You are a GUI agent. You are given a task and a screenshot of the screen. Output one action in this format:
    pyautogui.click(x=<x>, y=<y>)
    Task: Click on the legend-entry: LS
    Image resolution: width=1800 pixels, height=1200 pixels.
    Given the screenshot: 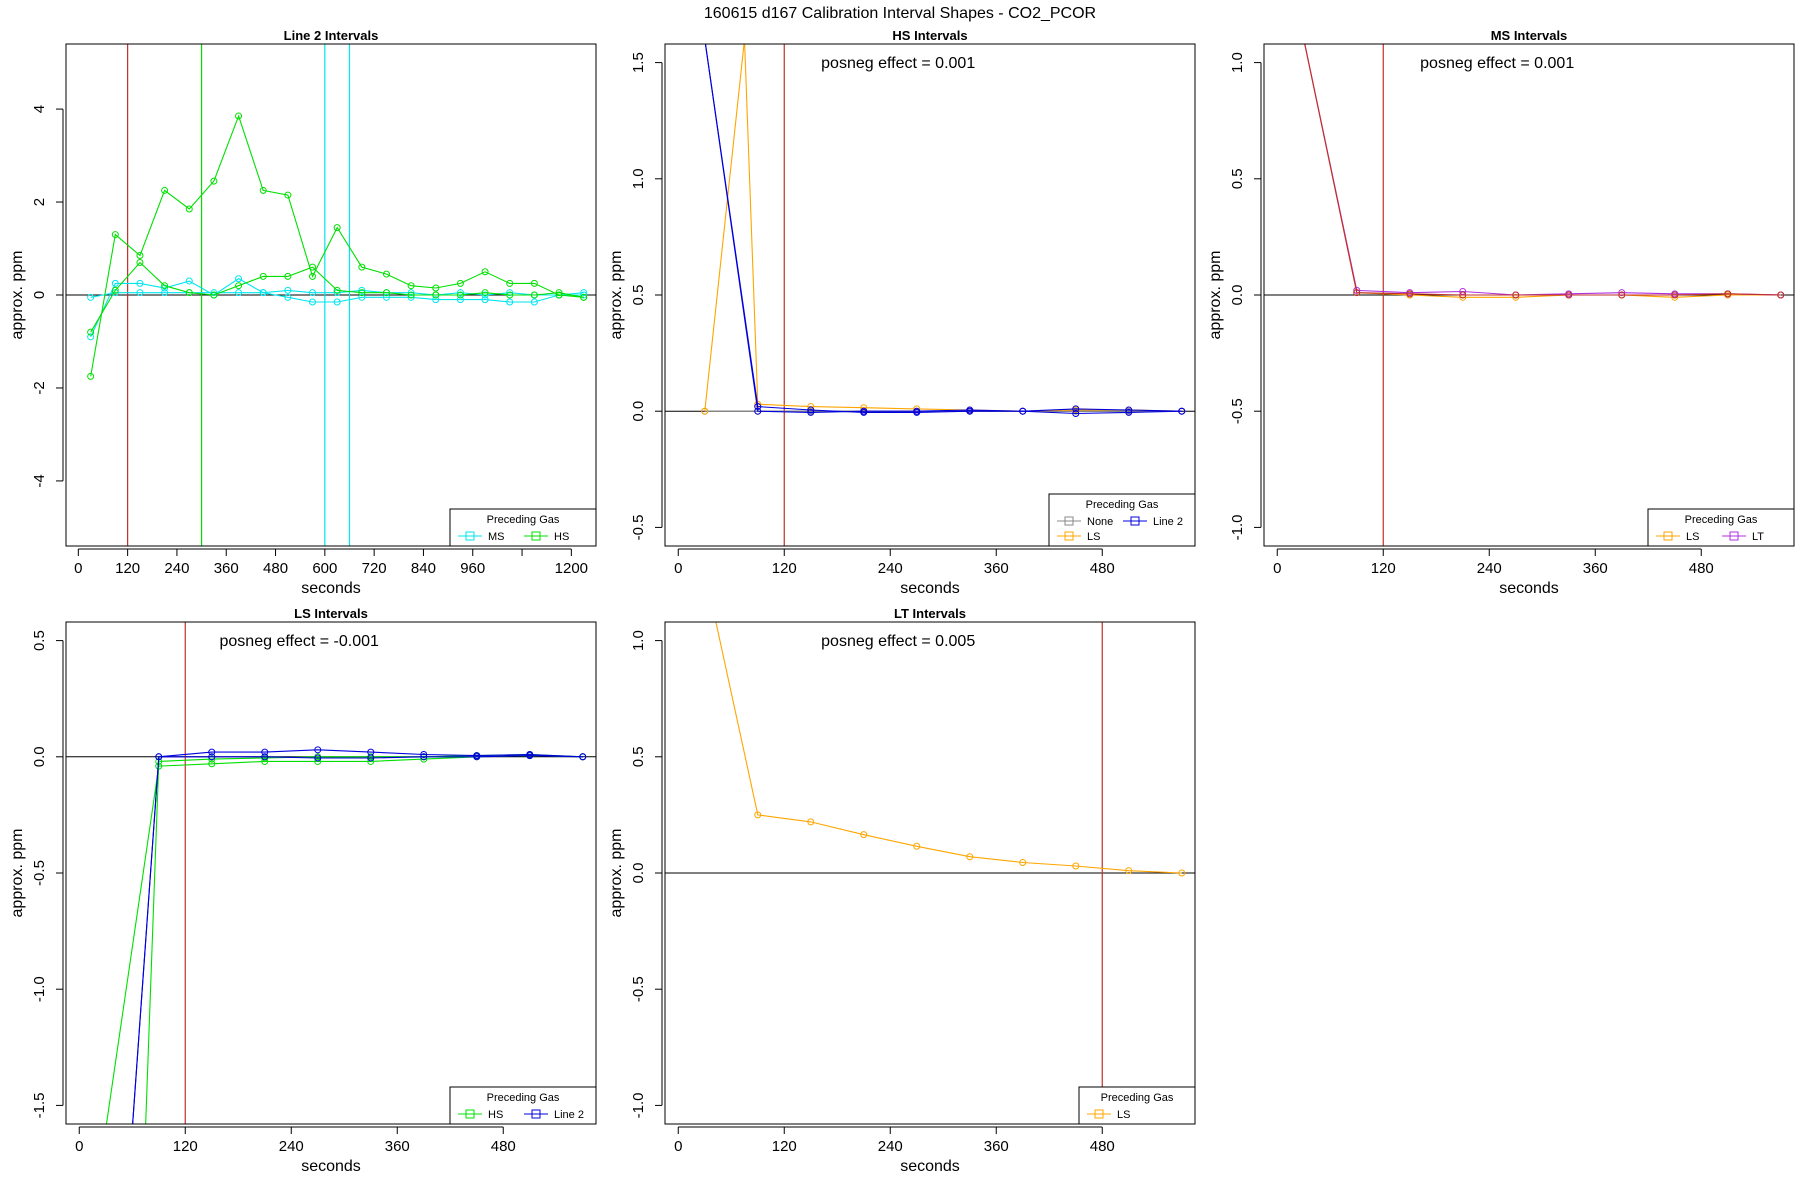 What is the action you would take?
    pyautogui.click(x=1078, y=537)
    